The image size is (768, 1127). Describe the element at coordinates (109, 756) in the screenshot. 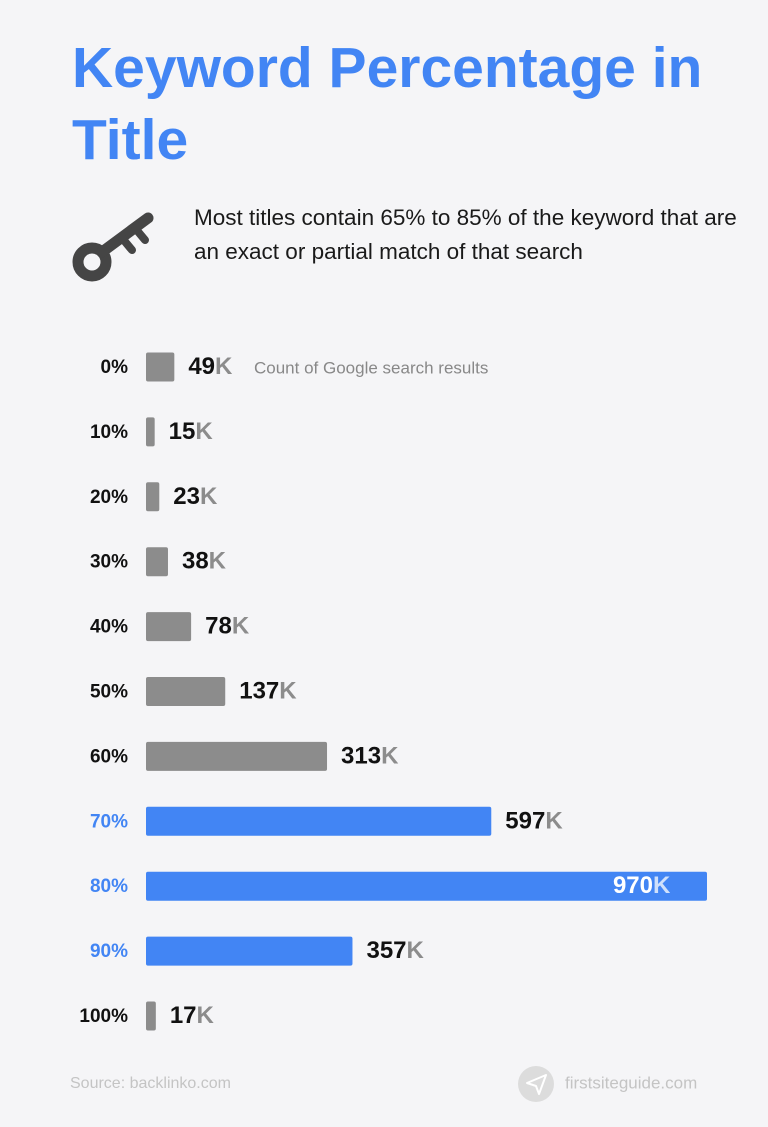

I see `category-label: 60%` at that location.